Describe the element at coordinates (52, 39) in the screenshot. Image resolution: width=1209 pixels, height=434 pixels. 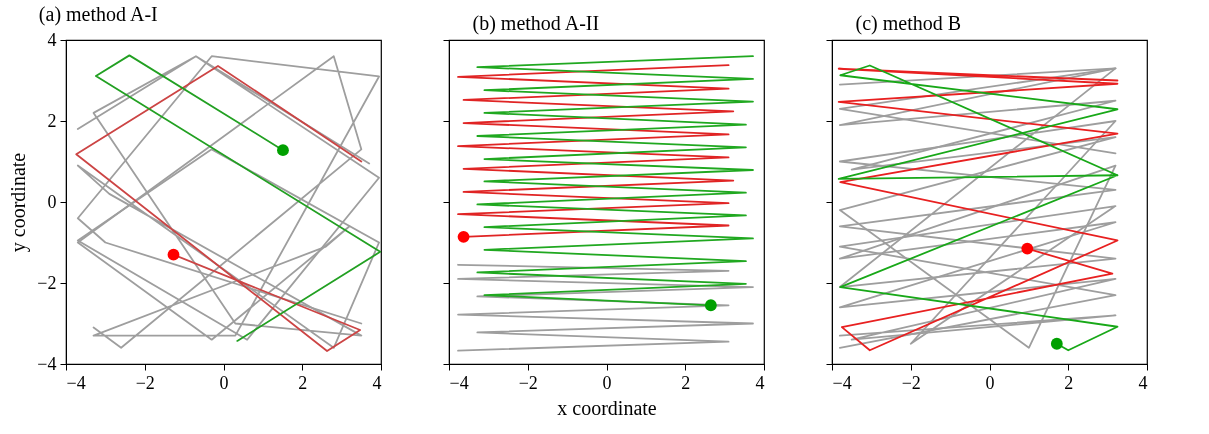
I see `y-tick-label: 4` at that location.